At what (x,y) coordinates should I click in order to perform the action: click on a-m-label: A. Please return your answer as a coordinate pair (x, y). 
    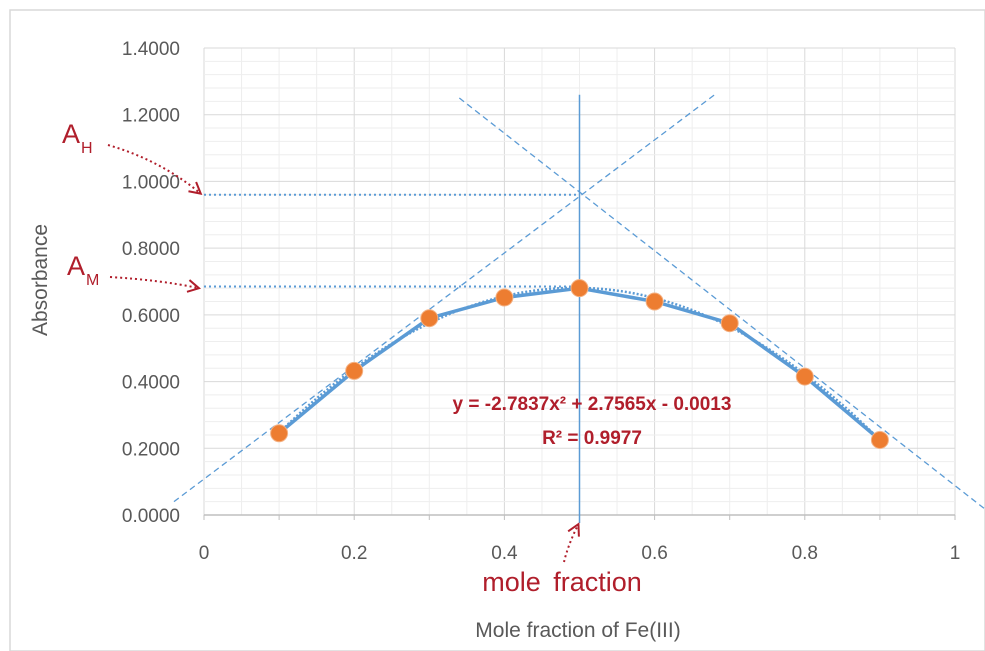
    Looking at the image, I should click on (76, 266).